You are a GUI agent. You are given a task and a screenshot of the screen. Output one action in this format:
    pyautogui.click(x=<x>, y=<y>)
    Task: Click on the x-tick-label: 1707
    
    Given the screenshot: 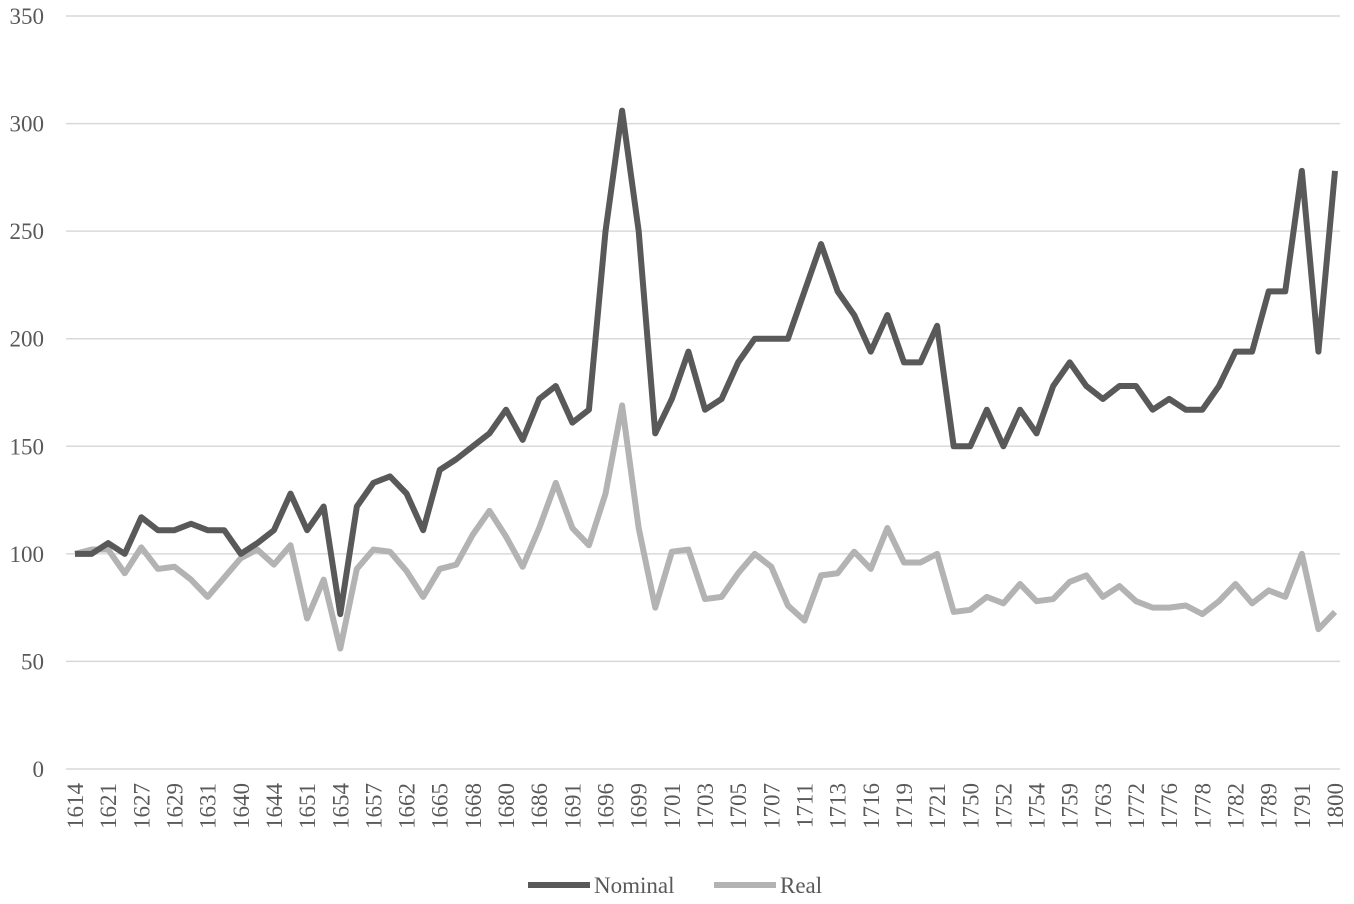 What is the action you would take?
    pyautogui.click(x=771, y=806)
    